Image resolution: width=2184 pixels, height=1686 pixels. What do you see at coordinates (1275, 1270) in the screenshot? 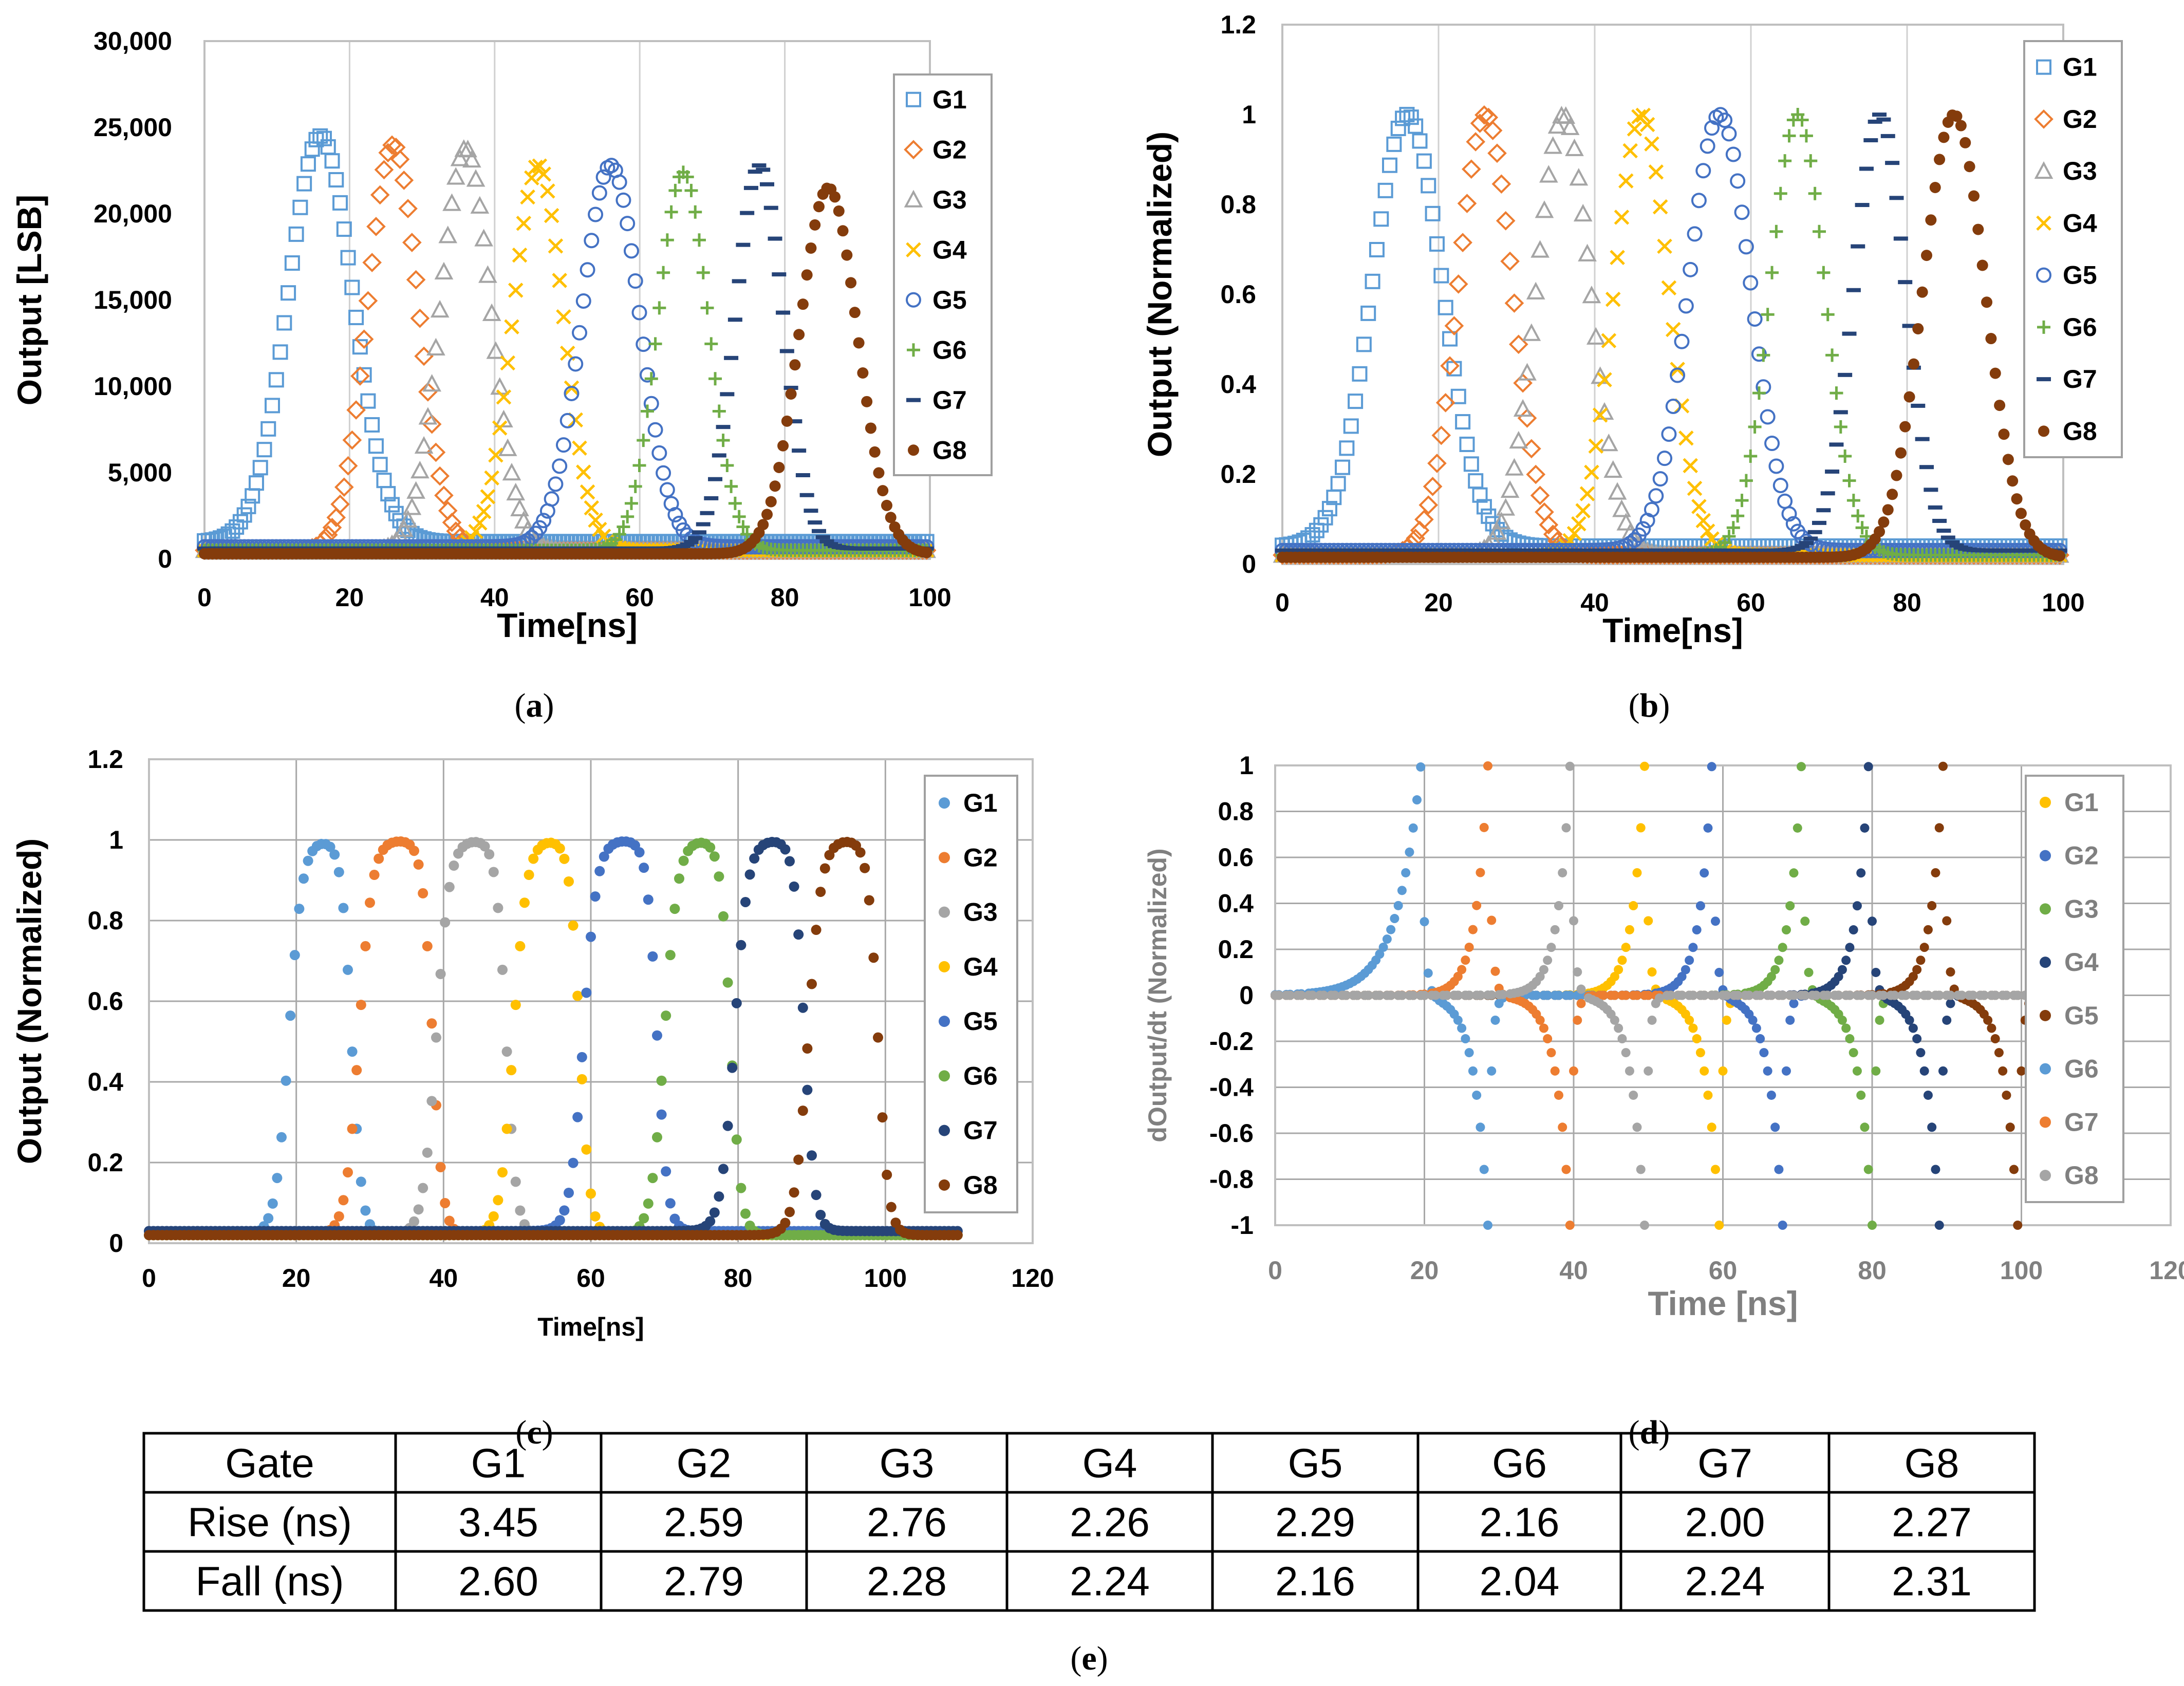
I see `x-tick-label: 0` at bounding box center [1275, 1270].